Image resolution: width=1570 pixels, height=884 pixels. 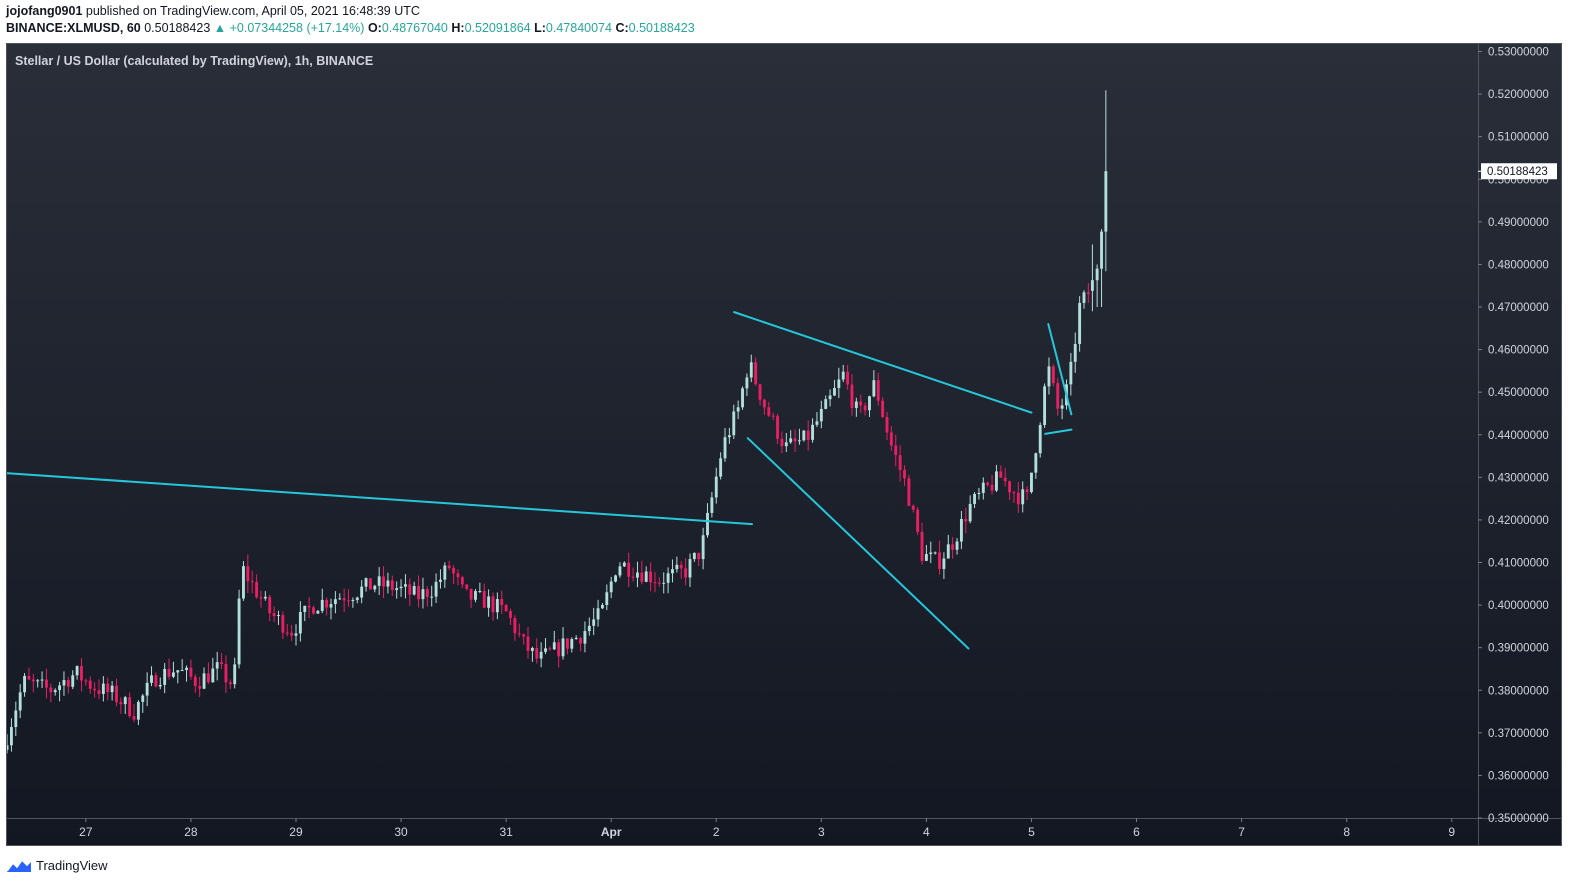 What do you see at coordinates (1346, 832) in the screenshot?
I see `time-tick-label: 8` at bounding box center [1346, 832].